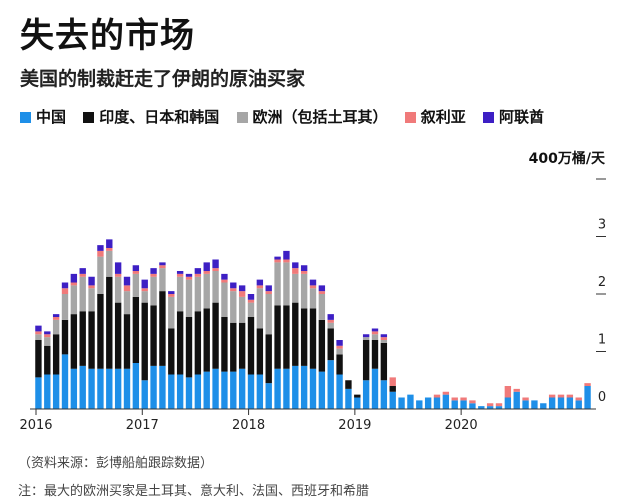 The width and height of the screenshot is (643, 503). I want to click on legend: 中国 印度、日本和韩国 欧洲（包括土耳其） 叙利亚 阿联酋, so click(320, 117).